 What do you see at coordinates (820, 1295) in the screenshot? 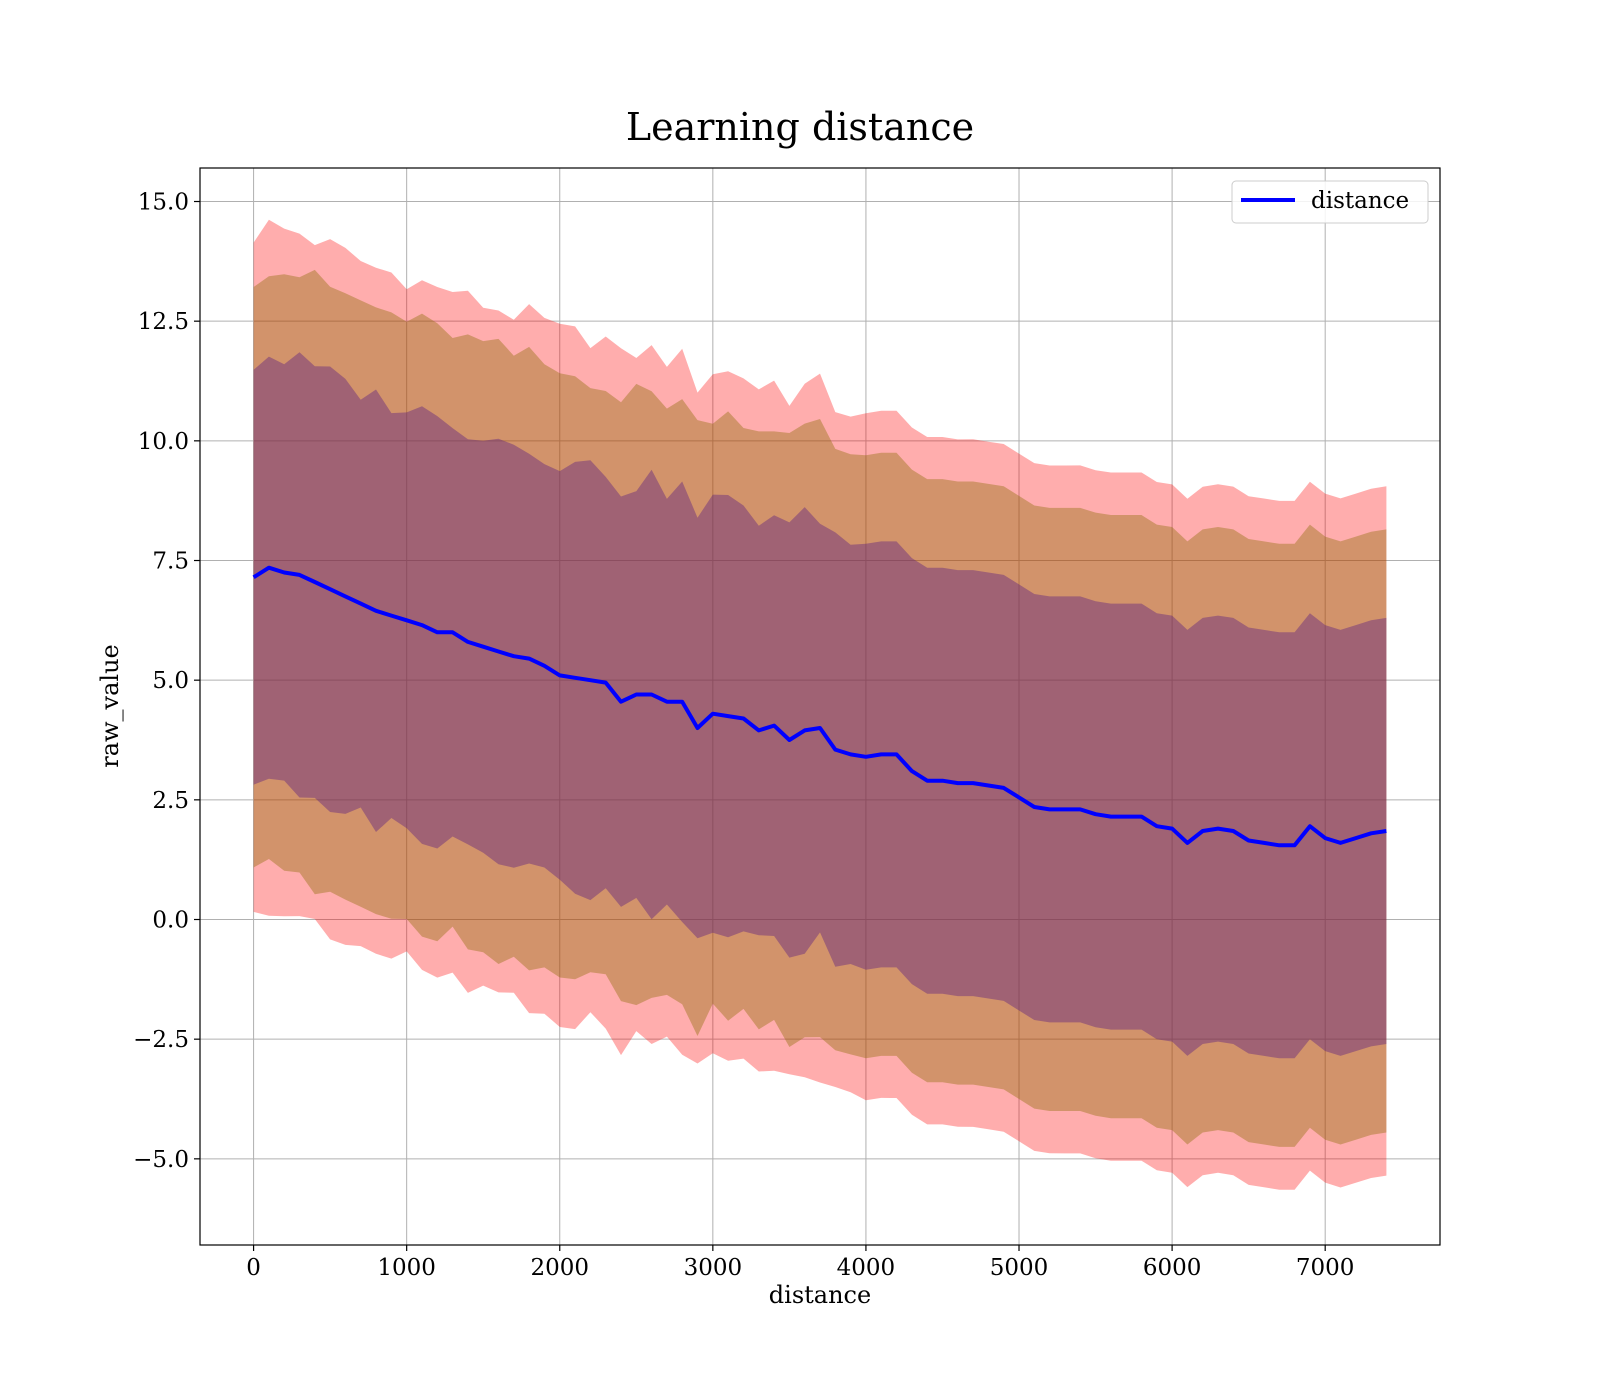
I see `x-axis-label: distance` at bounding box center [820, 1295].